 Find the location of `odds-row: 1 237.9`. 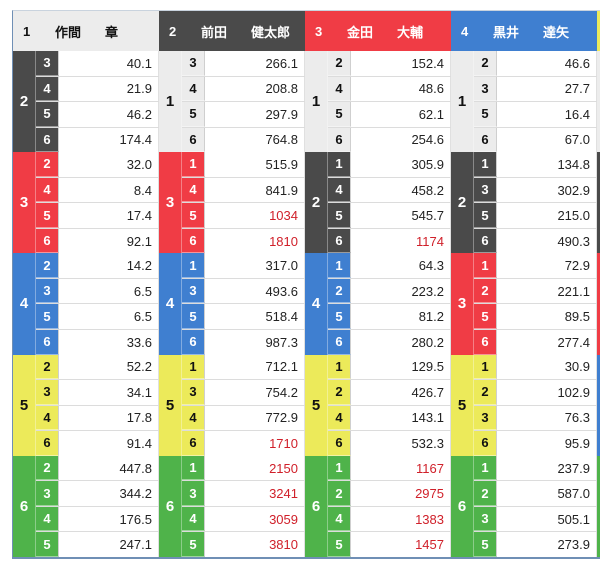

odds-row: 1 237.9 is located at coordinates (535, 468).